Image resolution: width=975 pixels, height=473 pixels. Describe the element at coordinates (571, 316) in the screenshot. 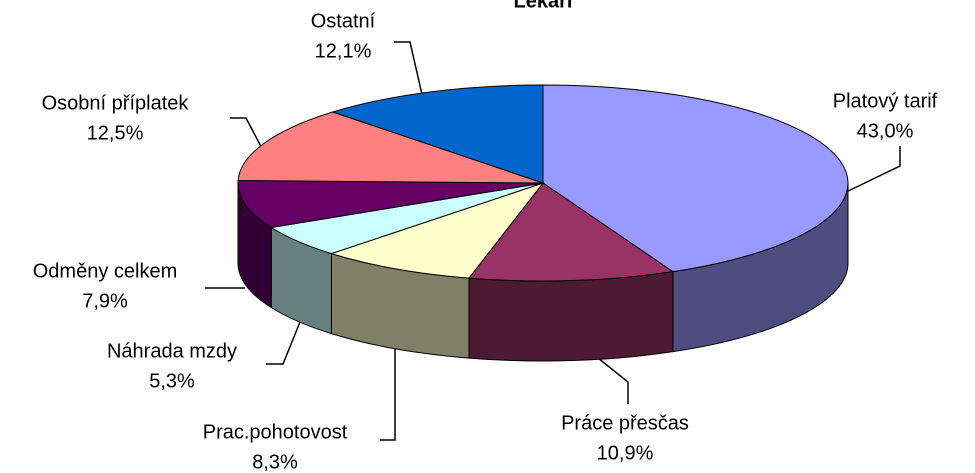

I see `slice-side` at that location.